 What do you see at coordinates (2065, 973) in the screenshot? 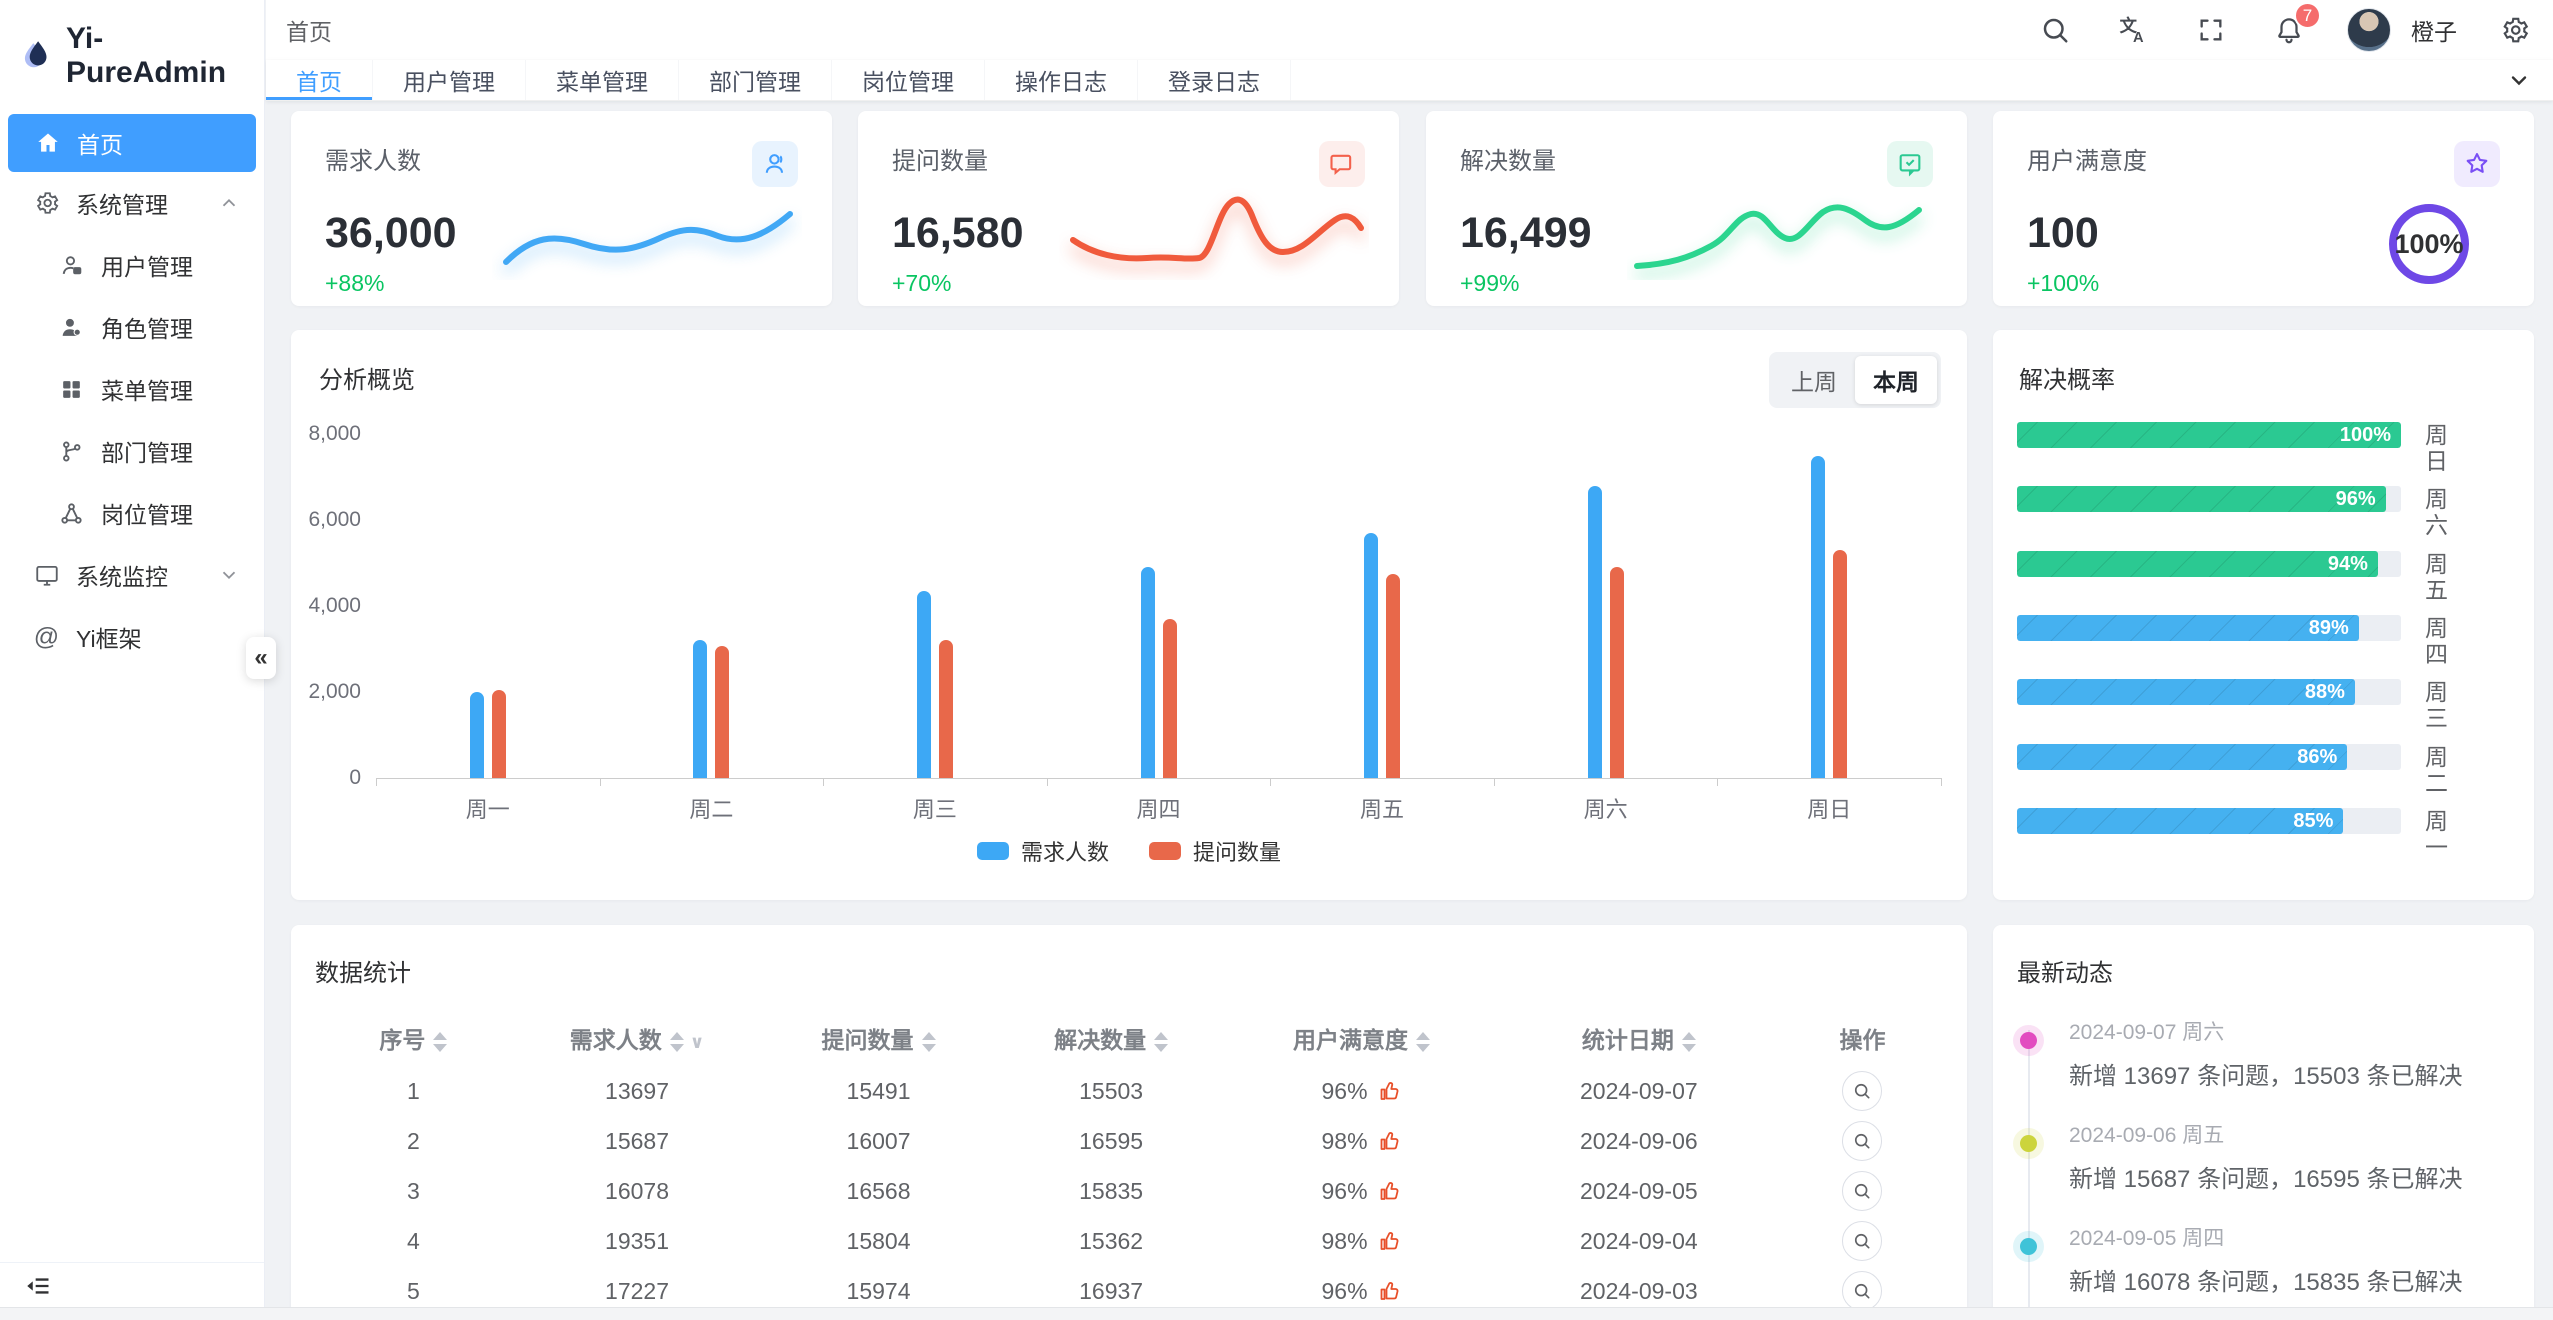
I see `activity-title: 最新动态` at bounding box center [2065, 973].